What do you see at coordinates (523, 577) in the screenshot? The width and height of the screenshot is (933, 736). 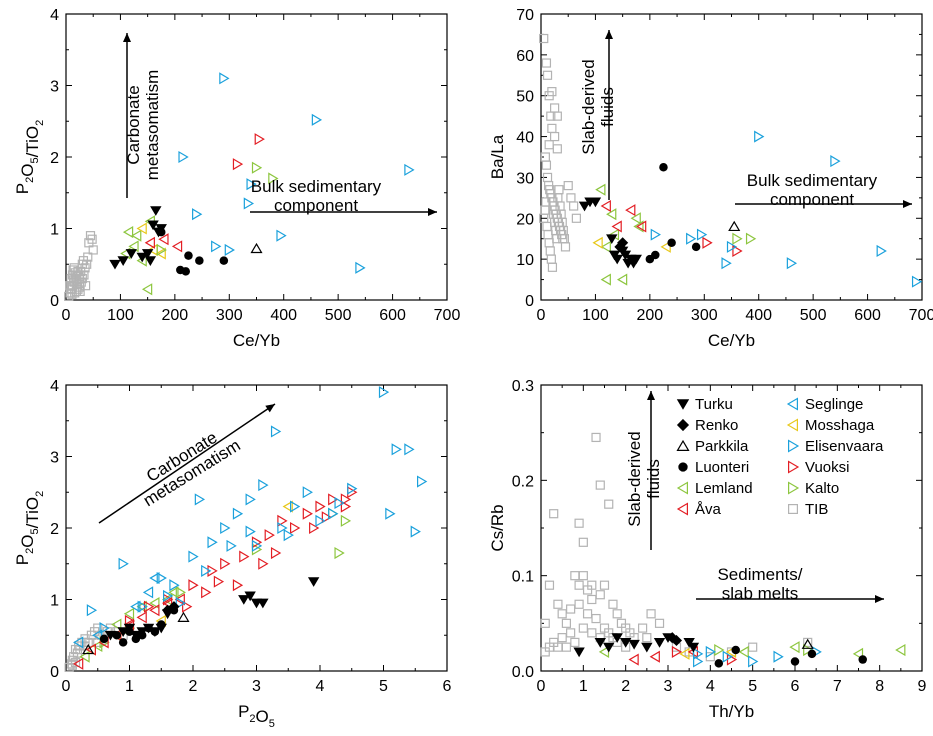 I see `y-tick-label: 0.1` at bounding box center [523, 577].